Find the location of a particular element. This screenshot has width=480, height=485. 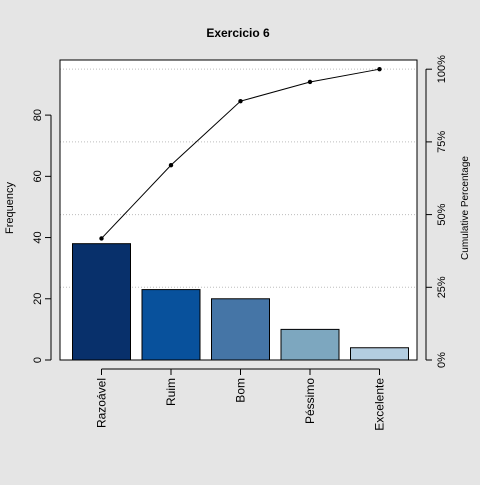

right-axis: 0% 25% 50% 75% 100% is located at coordinates (436, 211).